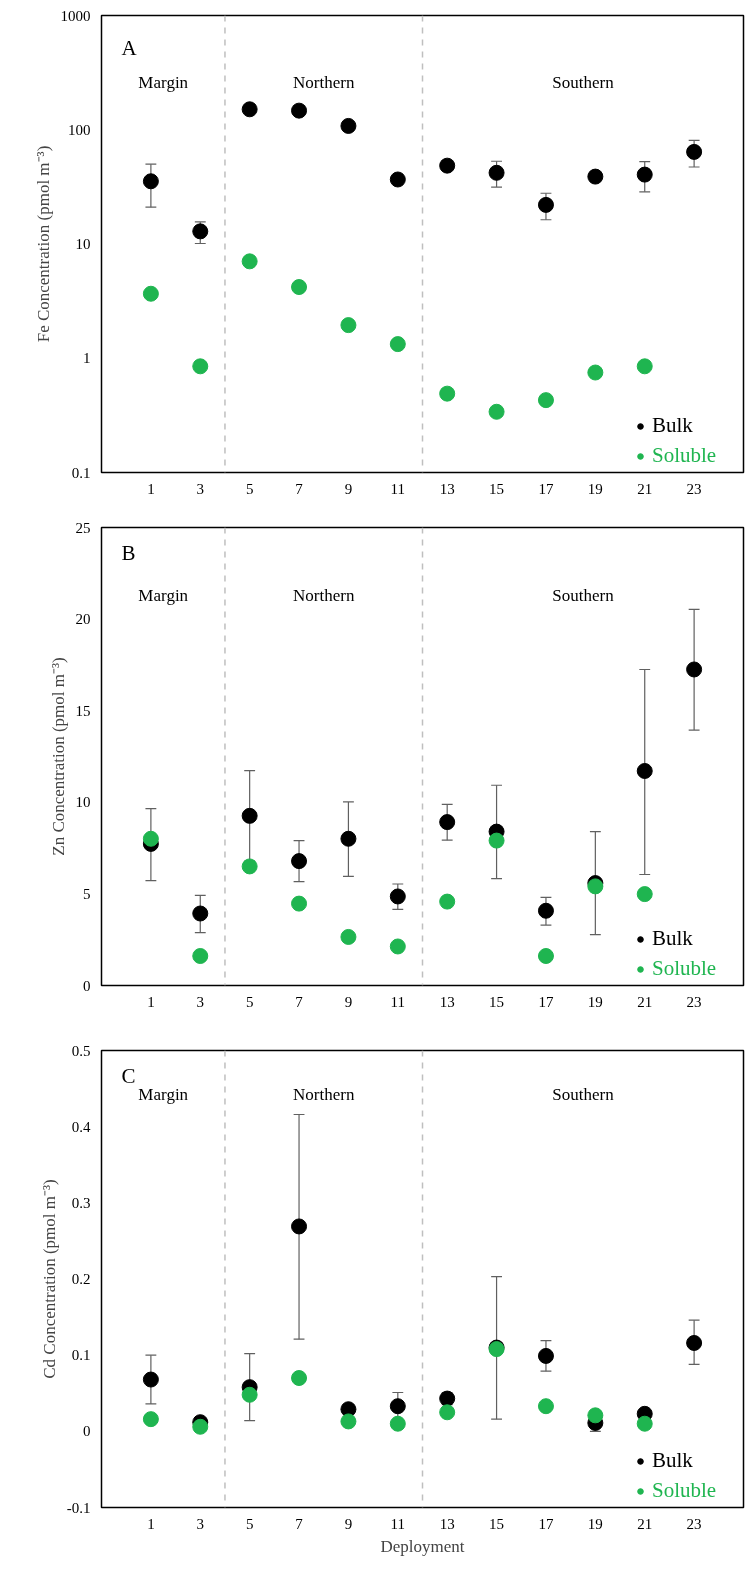 This screenshot has width=747, height=1575. I want to click on annotation: A, so click(129, 47).